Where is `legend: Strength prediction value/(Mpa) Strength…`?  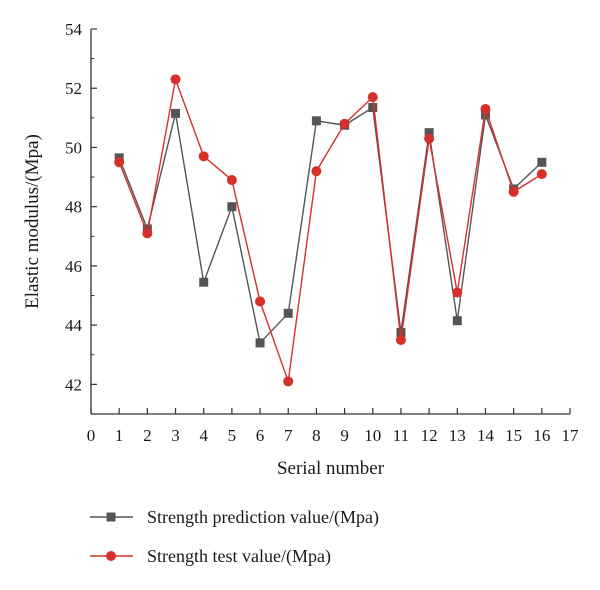
legend: Strength prediction value/(Mpa) Strength… is located at coordinates (234, 537).